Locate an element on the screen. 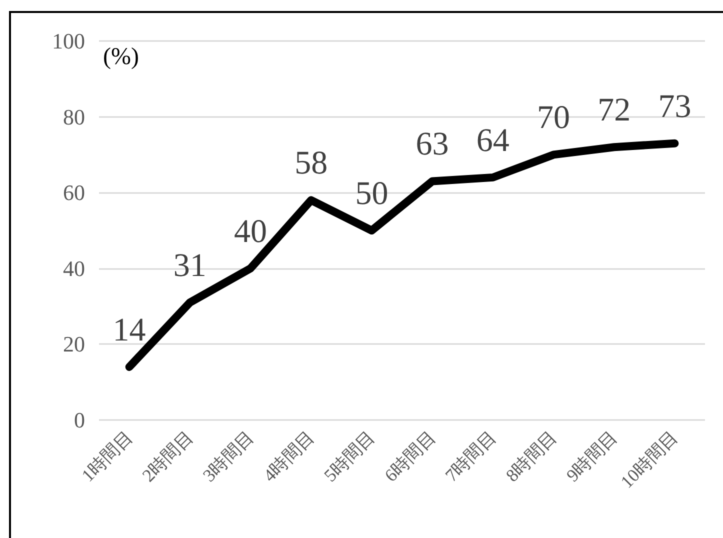  x-tick-label: 7時間目 is located at coordinates (470, 456).